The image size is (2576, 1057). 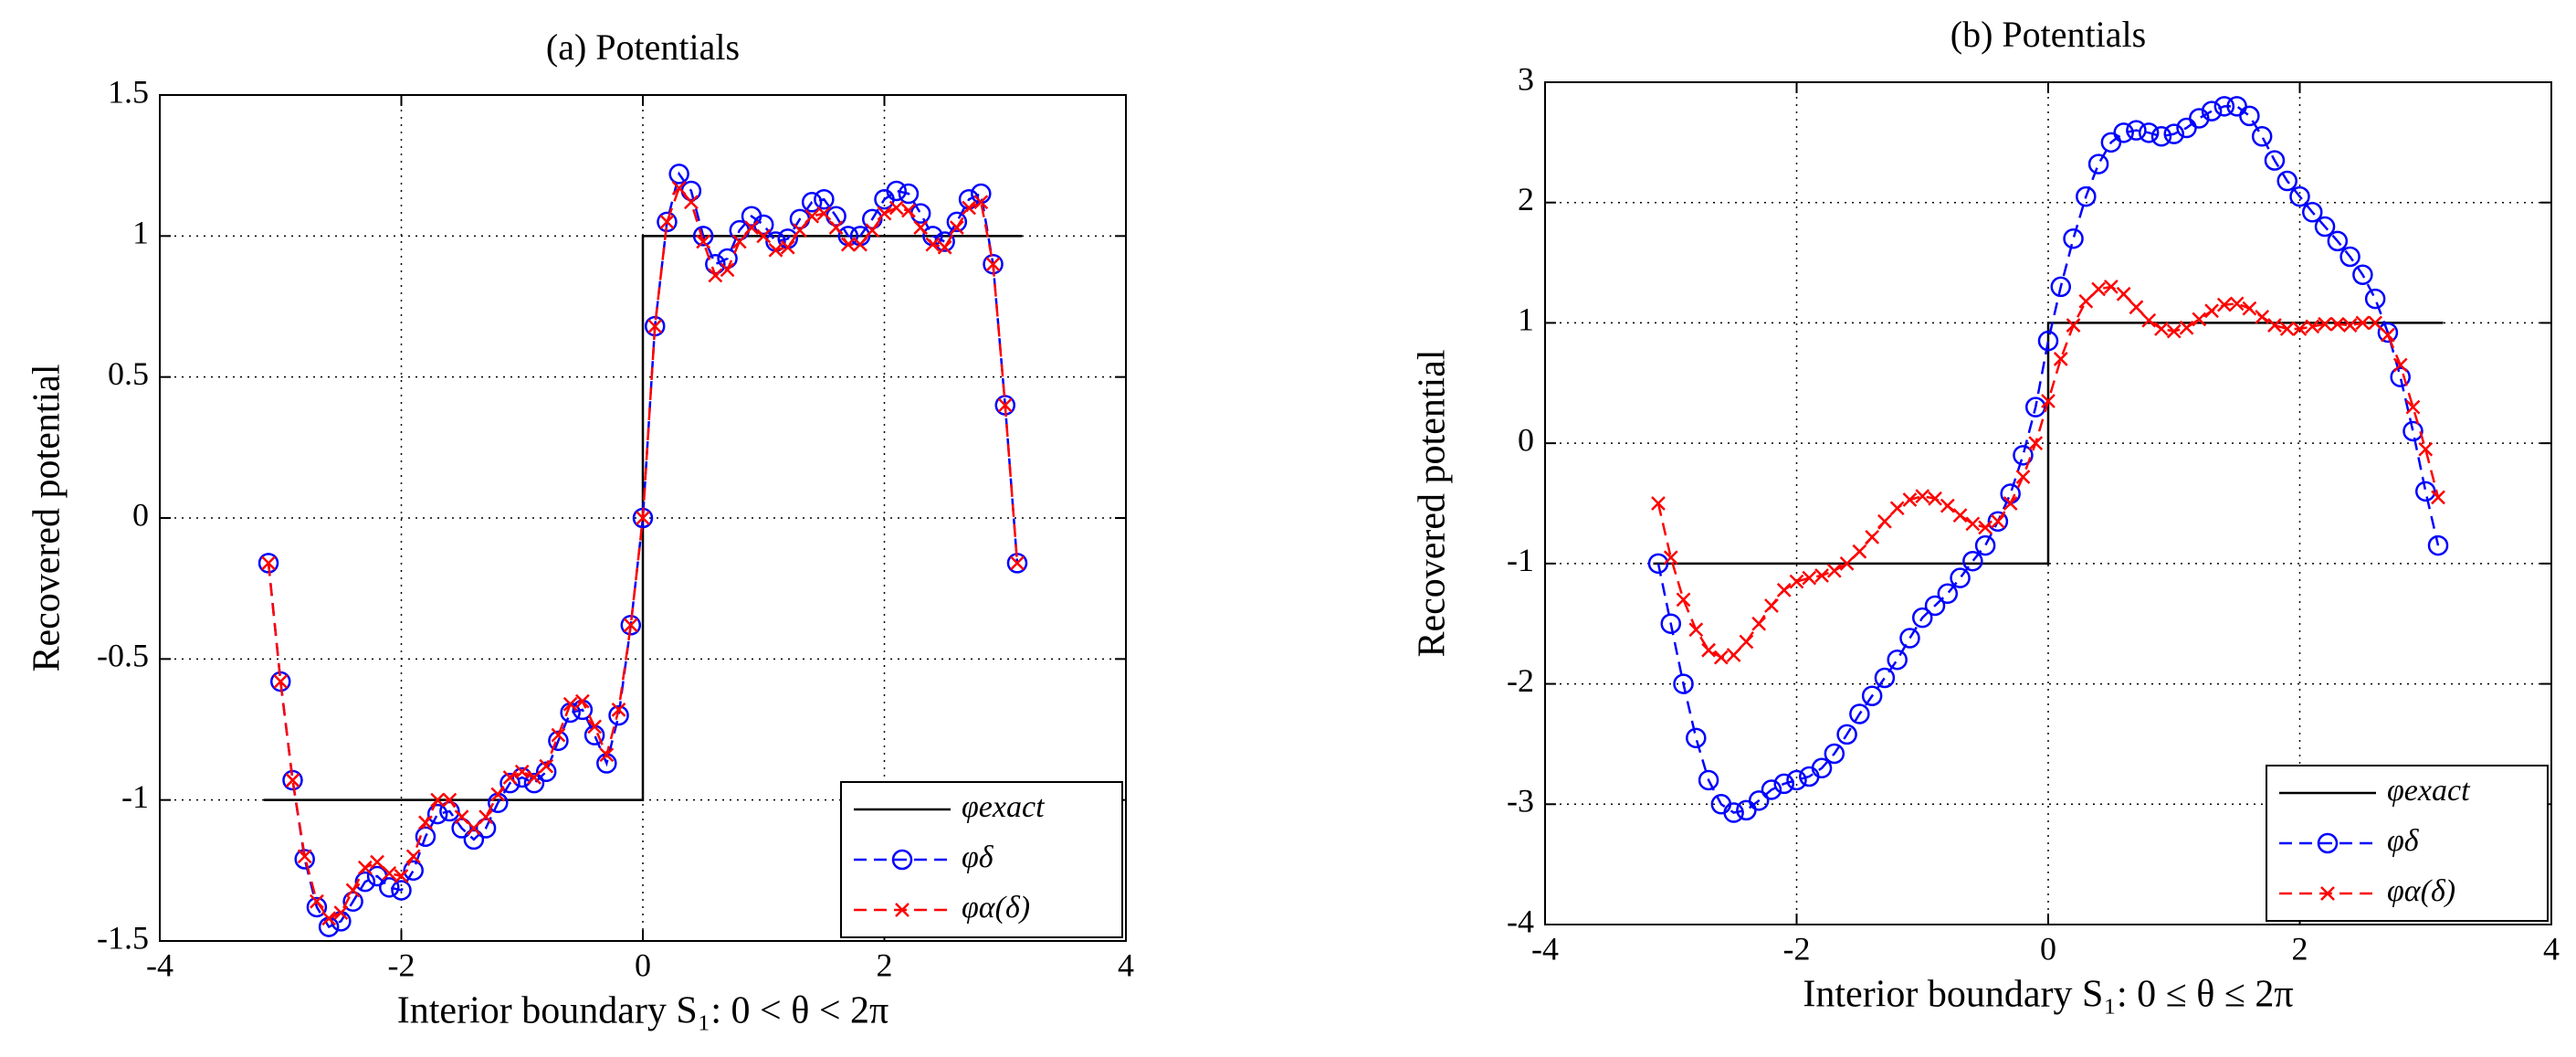 What do you see at coordinates (1520, 921) in the screenshot?
I see `y-tick-label: -4` at bounding box center [1520, 921].